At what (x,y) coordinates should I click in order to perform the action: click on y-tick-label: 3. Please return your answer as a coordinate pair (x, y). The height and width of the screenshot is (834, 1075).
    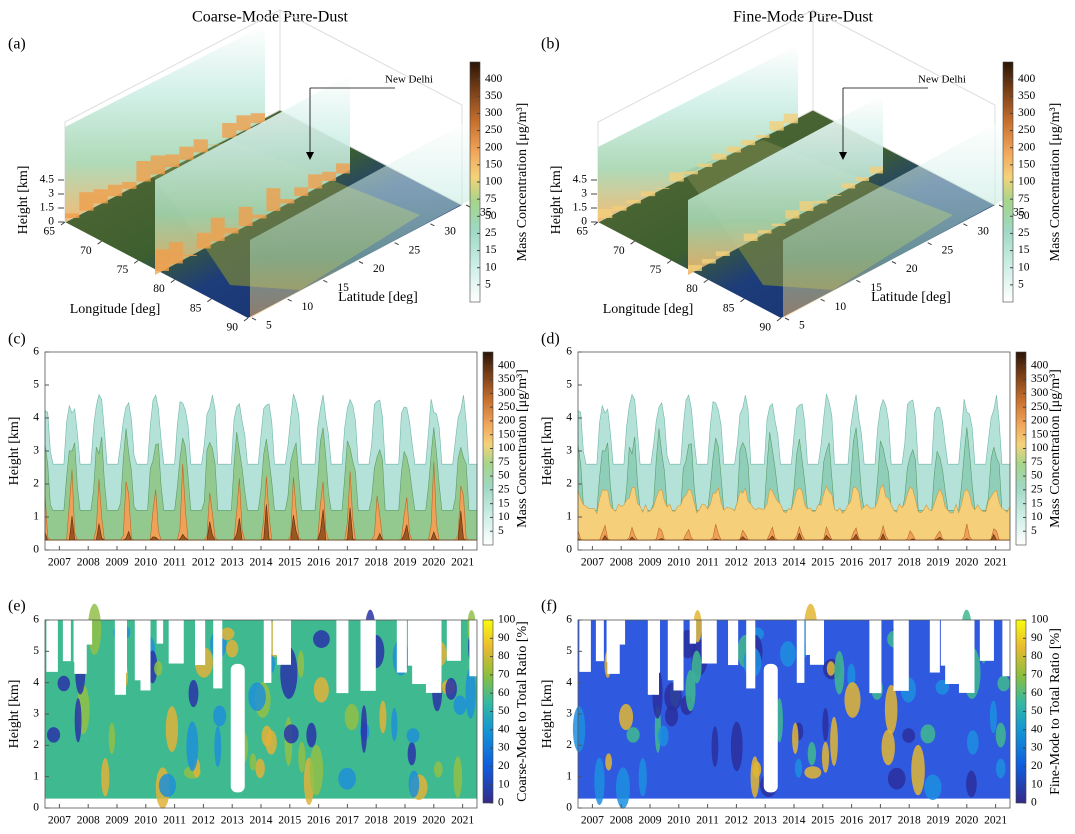
    Looking at the image, I should click on (569, 451).